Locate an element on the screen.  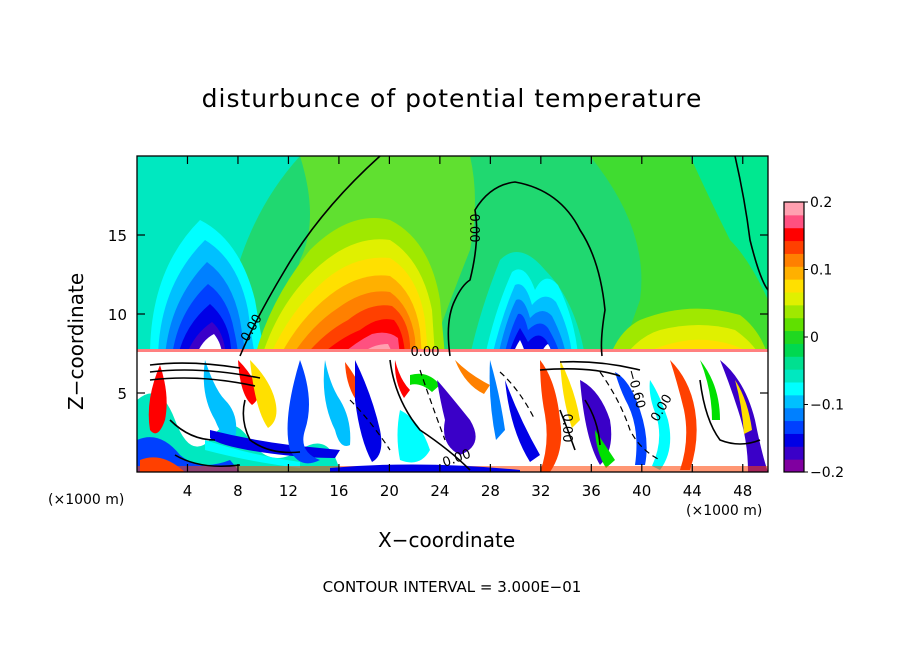
x-tick-label: 20 is located at coordinates (389, 491).